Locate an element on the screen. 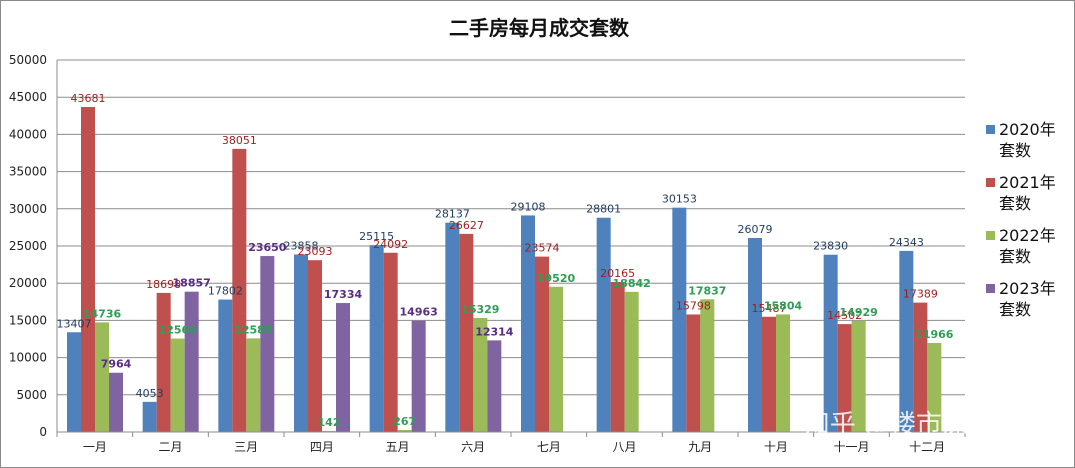 This screenshot has height=468, width=1075. data-label: 28137 is located at coordinates (452, 214).